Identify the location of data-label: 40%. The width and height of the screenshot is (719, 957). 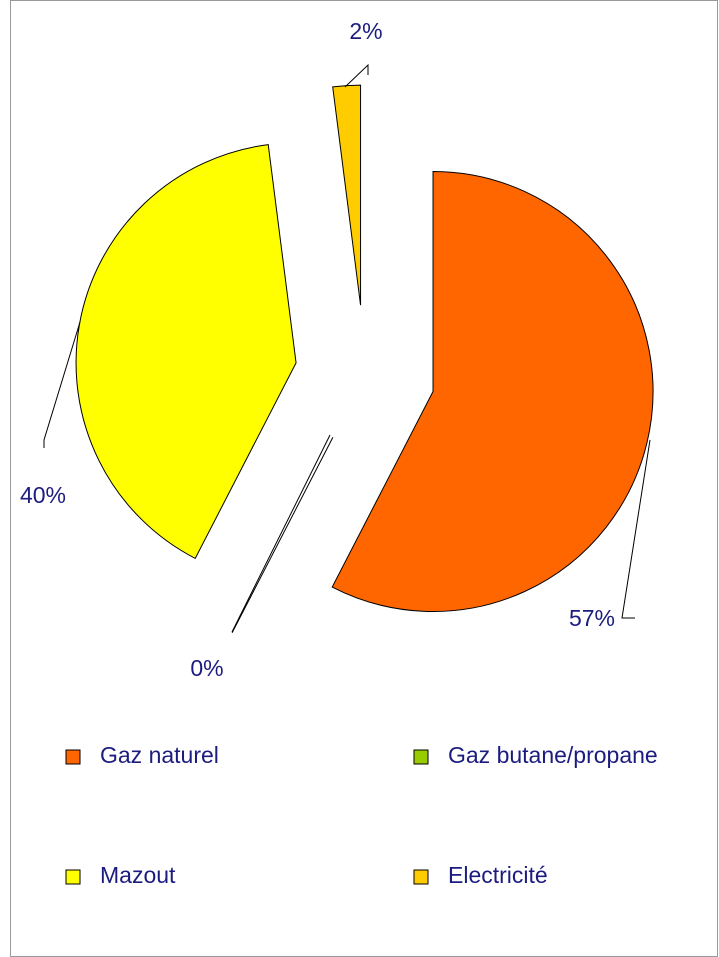
(43, 495).